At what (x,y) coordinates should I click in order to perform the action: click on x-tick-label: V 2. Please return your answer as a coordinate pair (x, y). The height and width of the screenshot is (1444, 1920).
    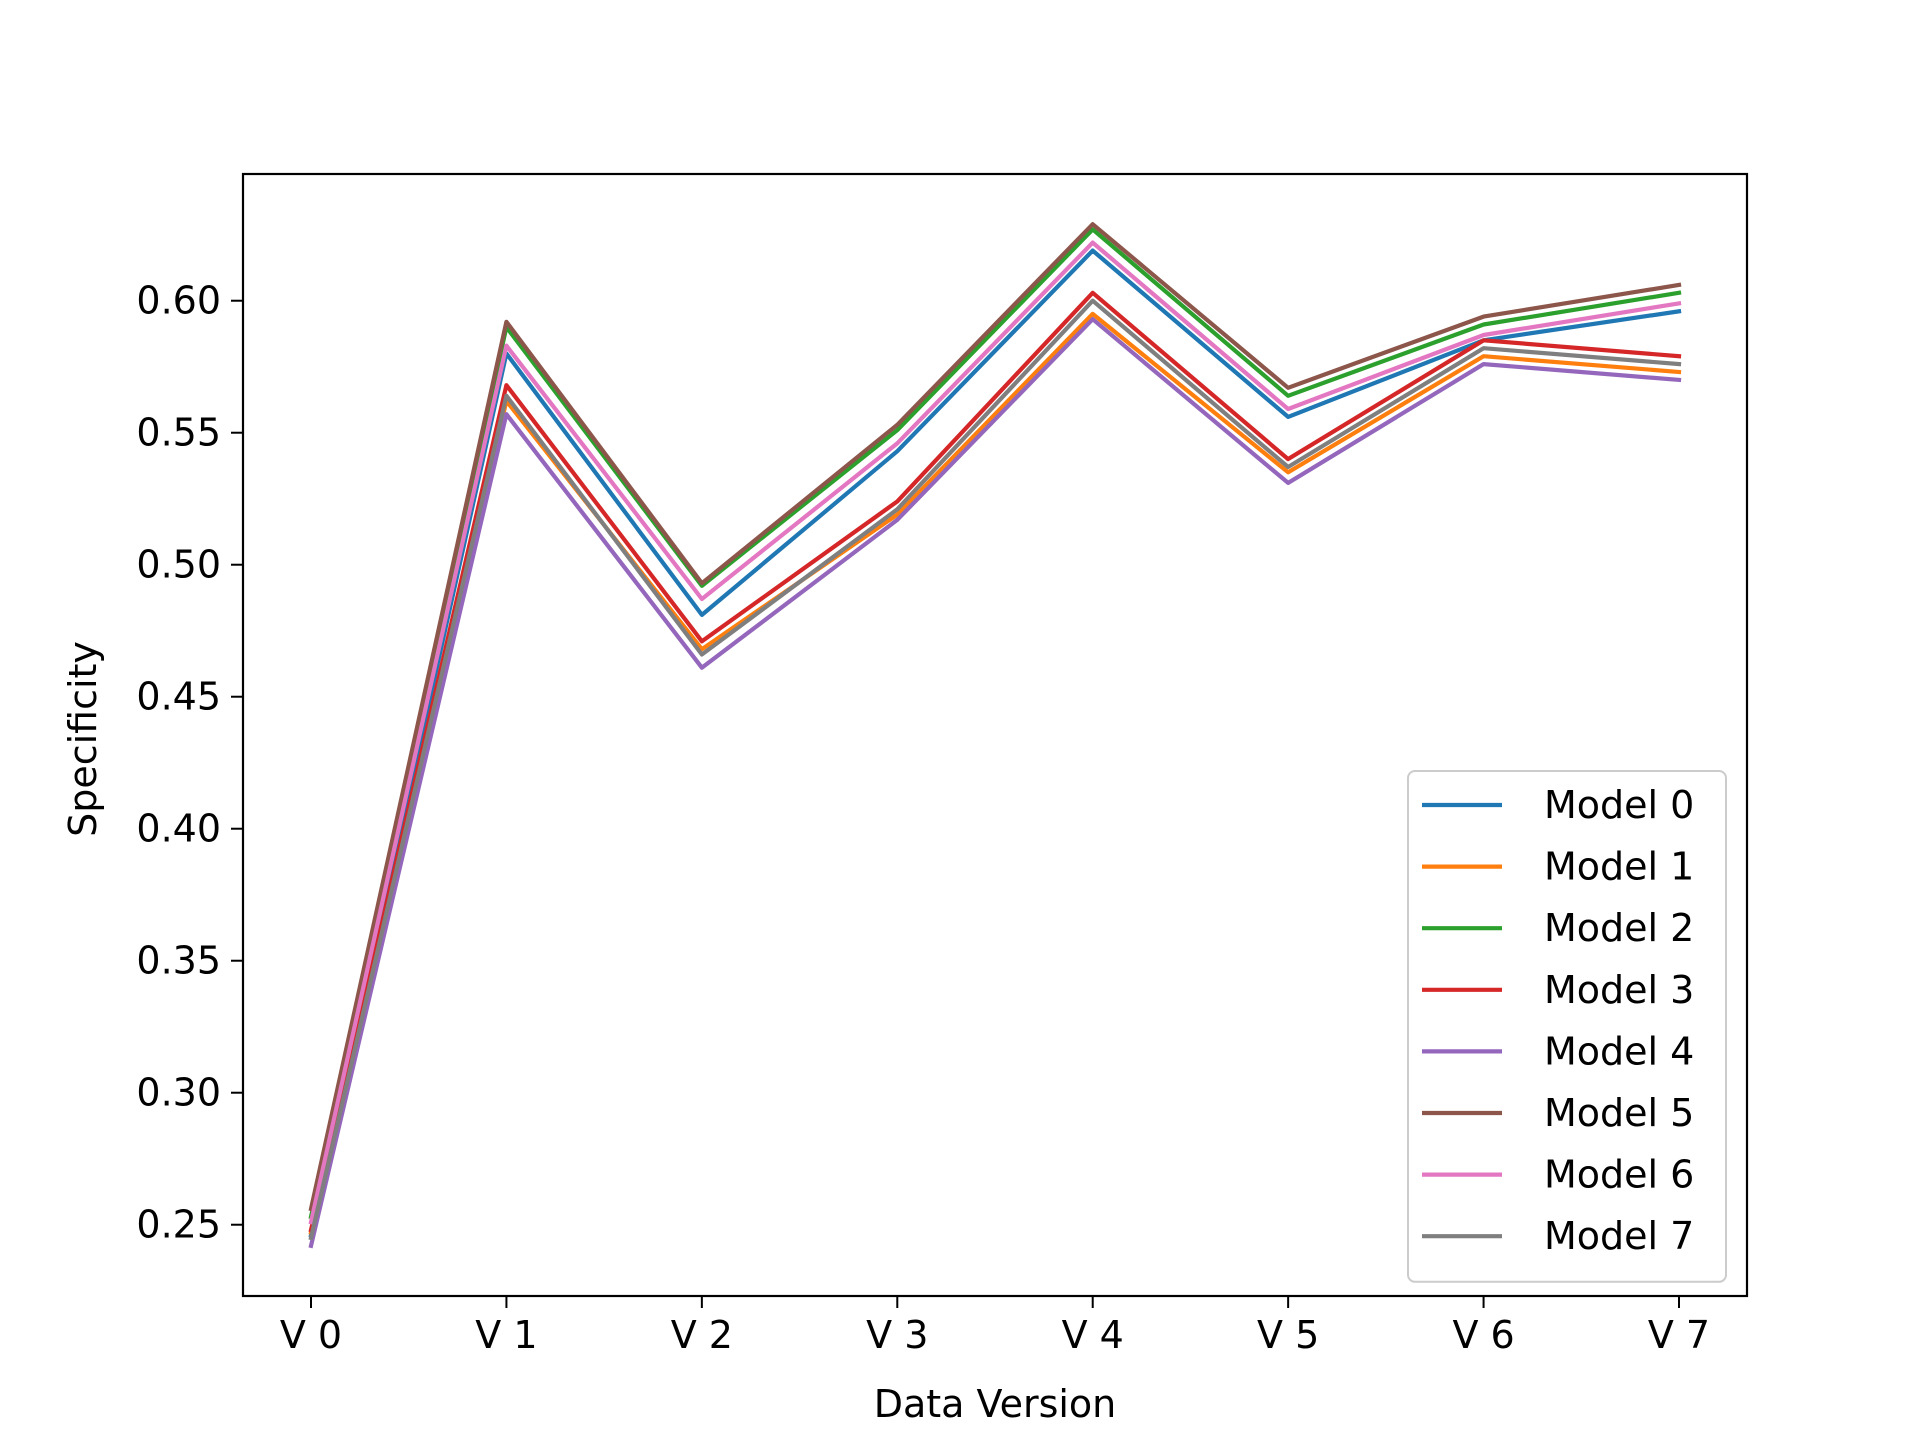
    Looking at the image, I should click on (702, 1335).